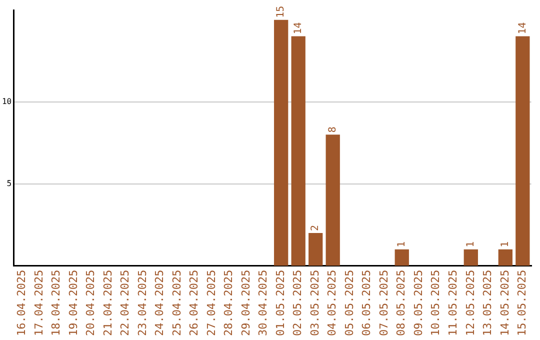 This screenshot has height=340, width=540. Describe the element at coordinates (316, 227) in the screenshot. I see `data-label: 2` at that location.